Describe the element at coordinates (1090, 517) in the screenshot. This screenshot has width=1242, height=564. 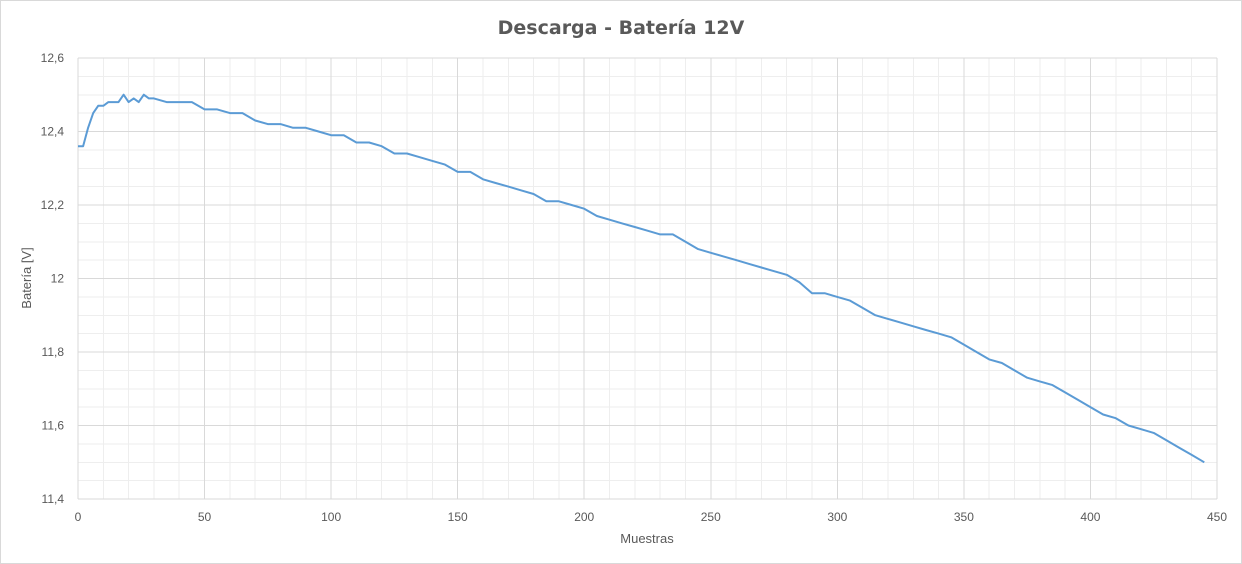
I see `x-tick-label: 400` at that location.